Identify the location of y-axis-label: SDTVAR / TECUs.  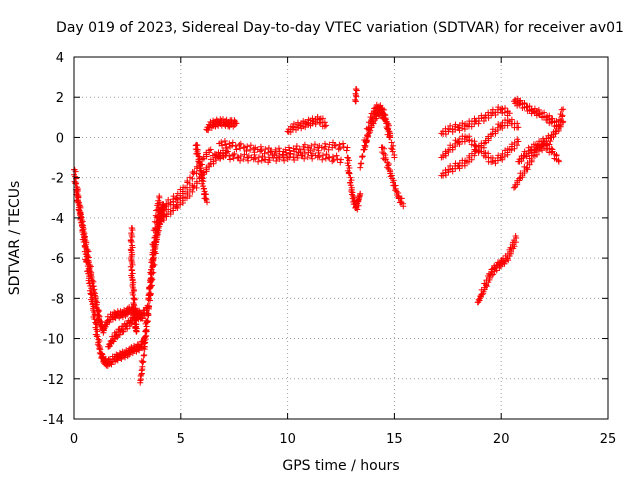
(15, 238).